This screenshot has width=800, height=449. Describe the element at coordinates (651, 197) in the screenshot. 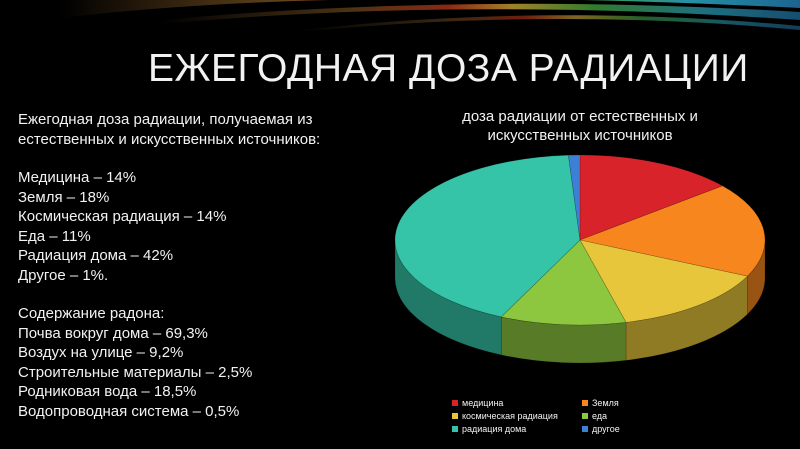

I see `pie-slice-медицина` at that location.